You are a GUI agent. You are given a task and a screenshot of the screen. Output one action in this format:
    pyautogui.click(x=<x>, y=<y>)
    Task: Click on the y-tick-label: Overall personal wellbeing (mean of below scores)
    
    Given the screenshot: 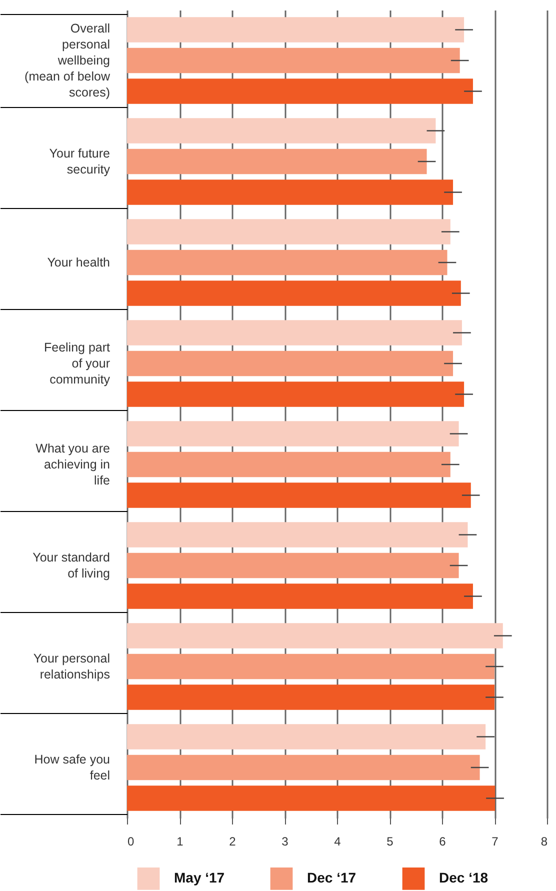 What is the action you would take?
    pyautogui.click(x=67, y=61)
    